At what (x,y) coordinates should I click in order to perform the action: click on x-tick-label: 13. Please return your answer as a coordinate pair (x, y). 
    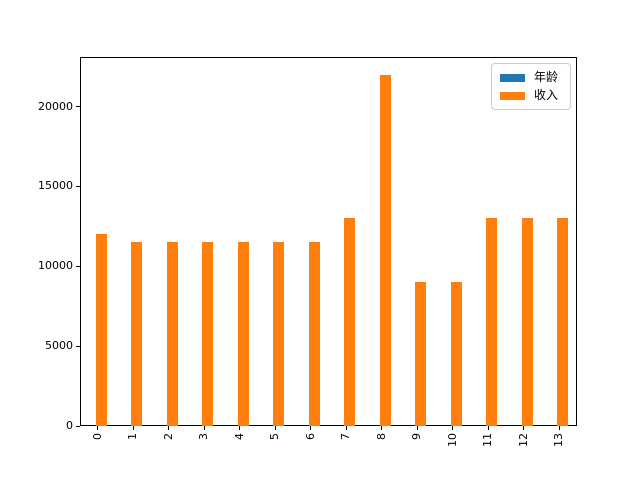
    Looking at the image, I should click on (559, 440).